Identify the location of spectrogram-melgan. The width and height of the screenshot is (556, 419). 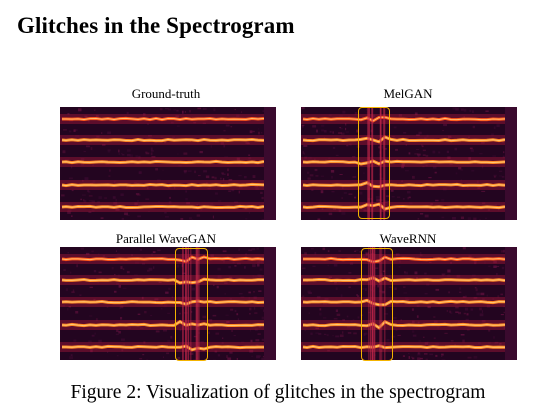
(409, 163).